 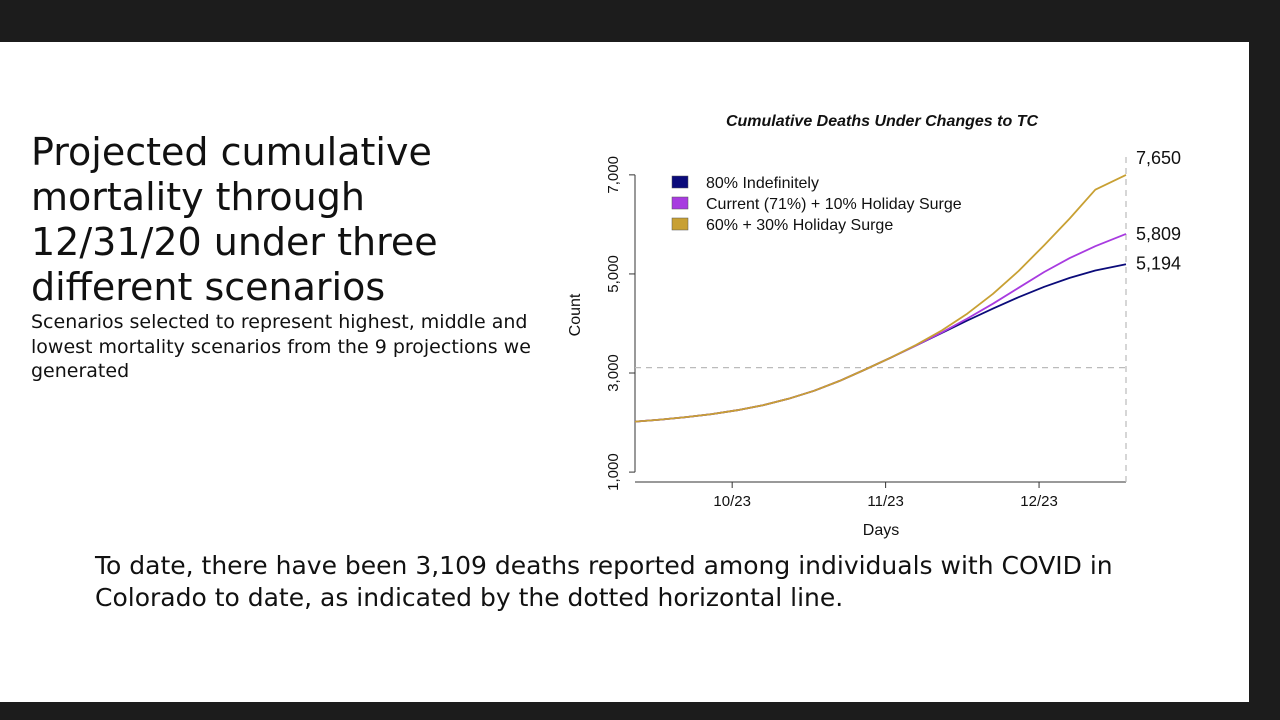 What do you see at coordinates (613, 373) in the screenshot?
I see `y-tick-label: 3,000` at bounding box center [613, 373].